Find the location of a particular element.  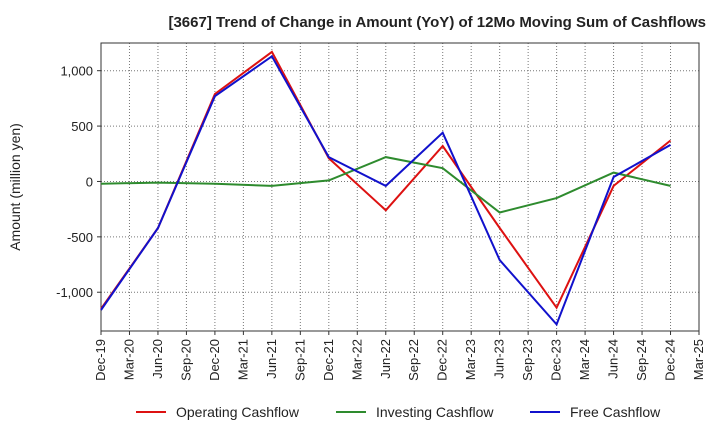

x-tick-label: Dec-19 is located at coordinates (100, 360).